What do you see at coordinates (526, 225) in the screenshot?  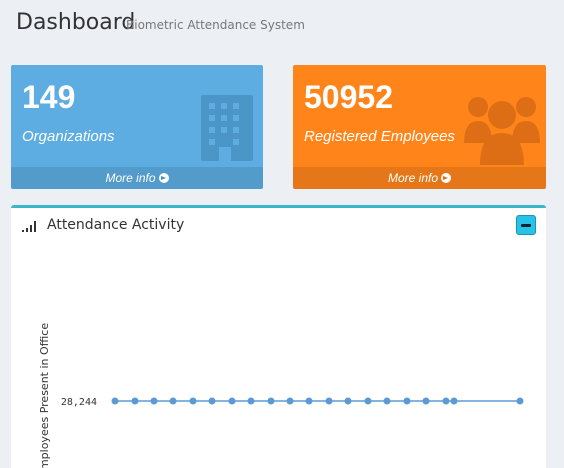 I see `collapse-button` at bounding box center [526, 225].